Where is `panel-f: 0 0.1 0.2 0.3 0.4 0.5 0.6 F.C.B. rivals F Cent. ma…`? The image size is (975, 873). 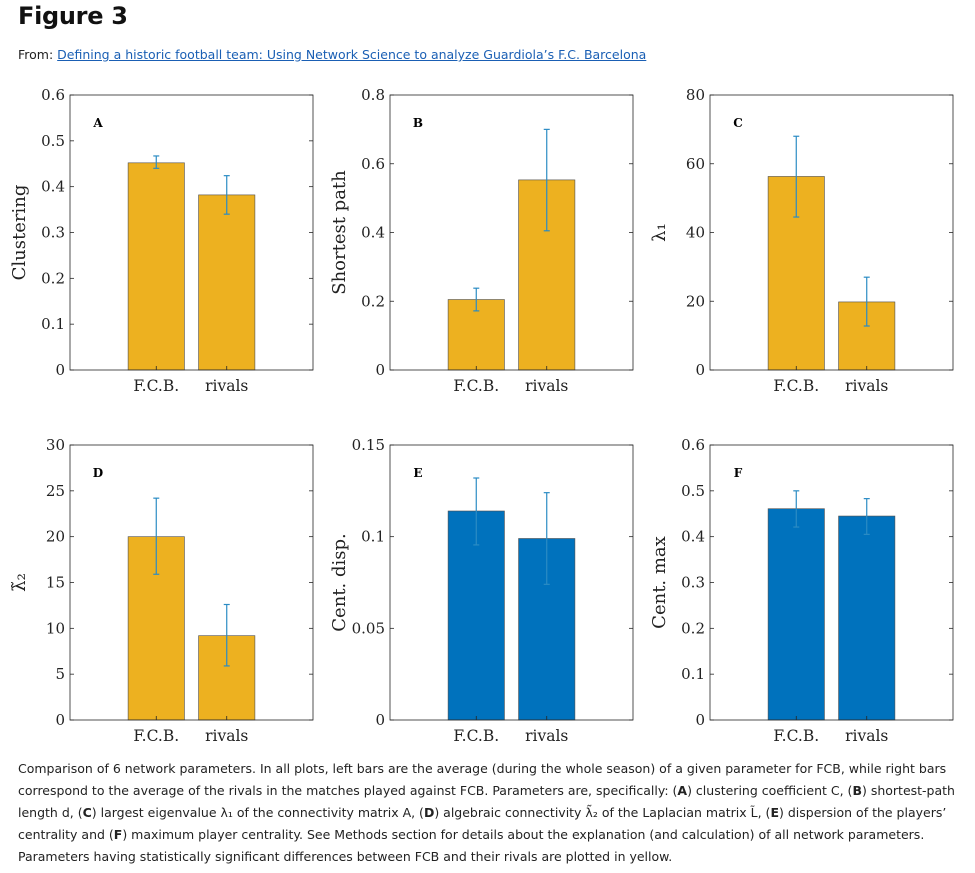
panel-f: 0 0.1 0.2 0.3 0.4 0.5 0.6 F.C.B. rivals F Cent. ma… is located at coordinates (801, 590).